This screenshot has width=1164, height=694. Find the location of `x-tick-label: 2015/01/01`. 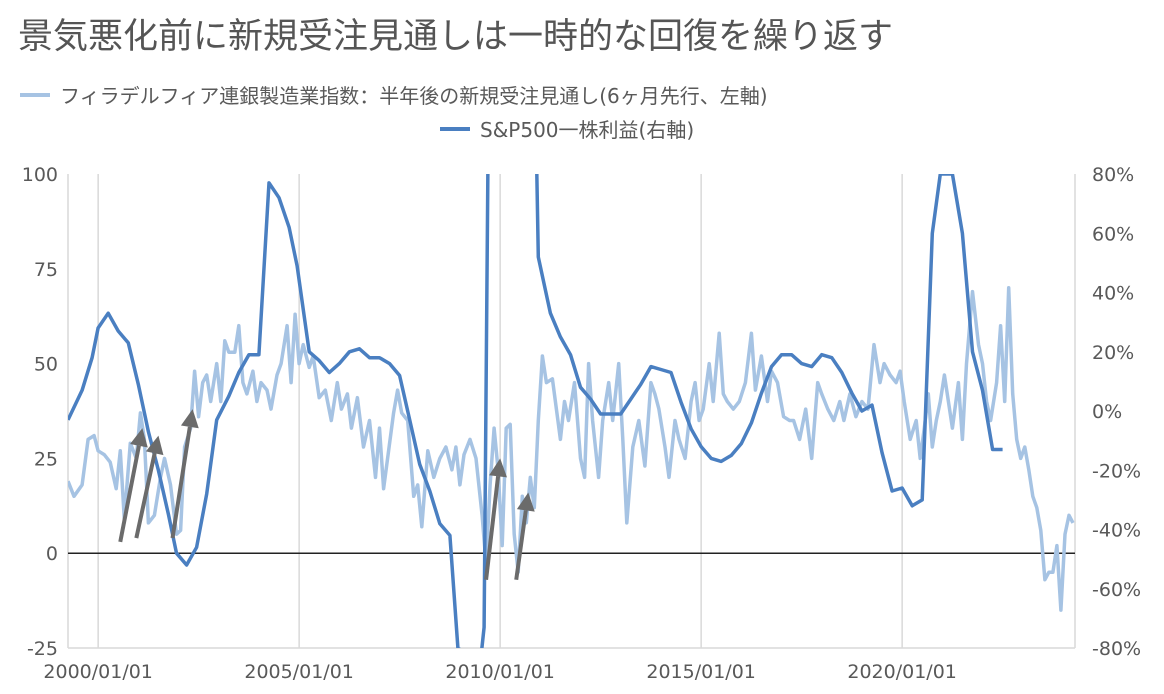

x-tick-label: 2015/01/01 is located at coordinates (701, 672).